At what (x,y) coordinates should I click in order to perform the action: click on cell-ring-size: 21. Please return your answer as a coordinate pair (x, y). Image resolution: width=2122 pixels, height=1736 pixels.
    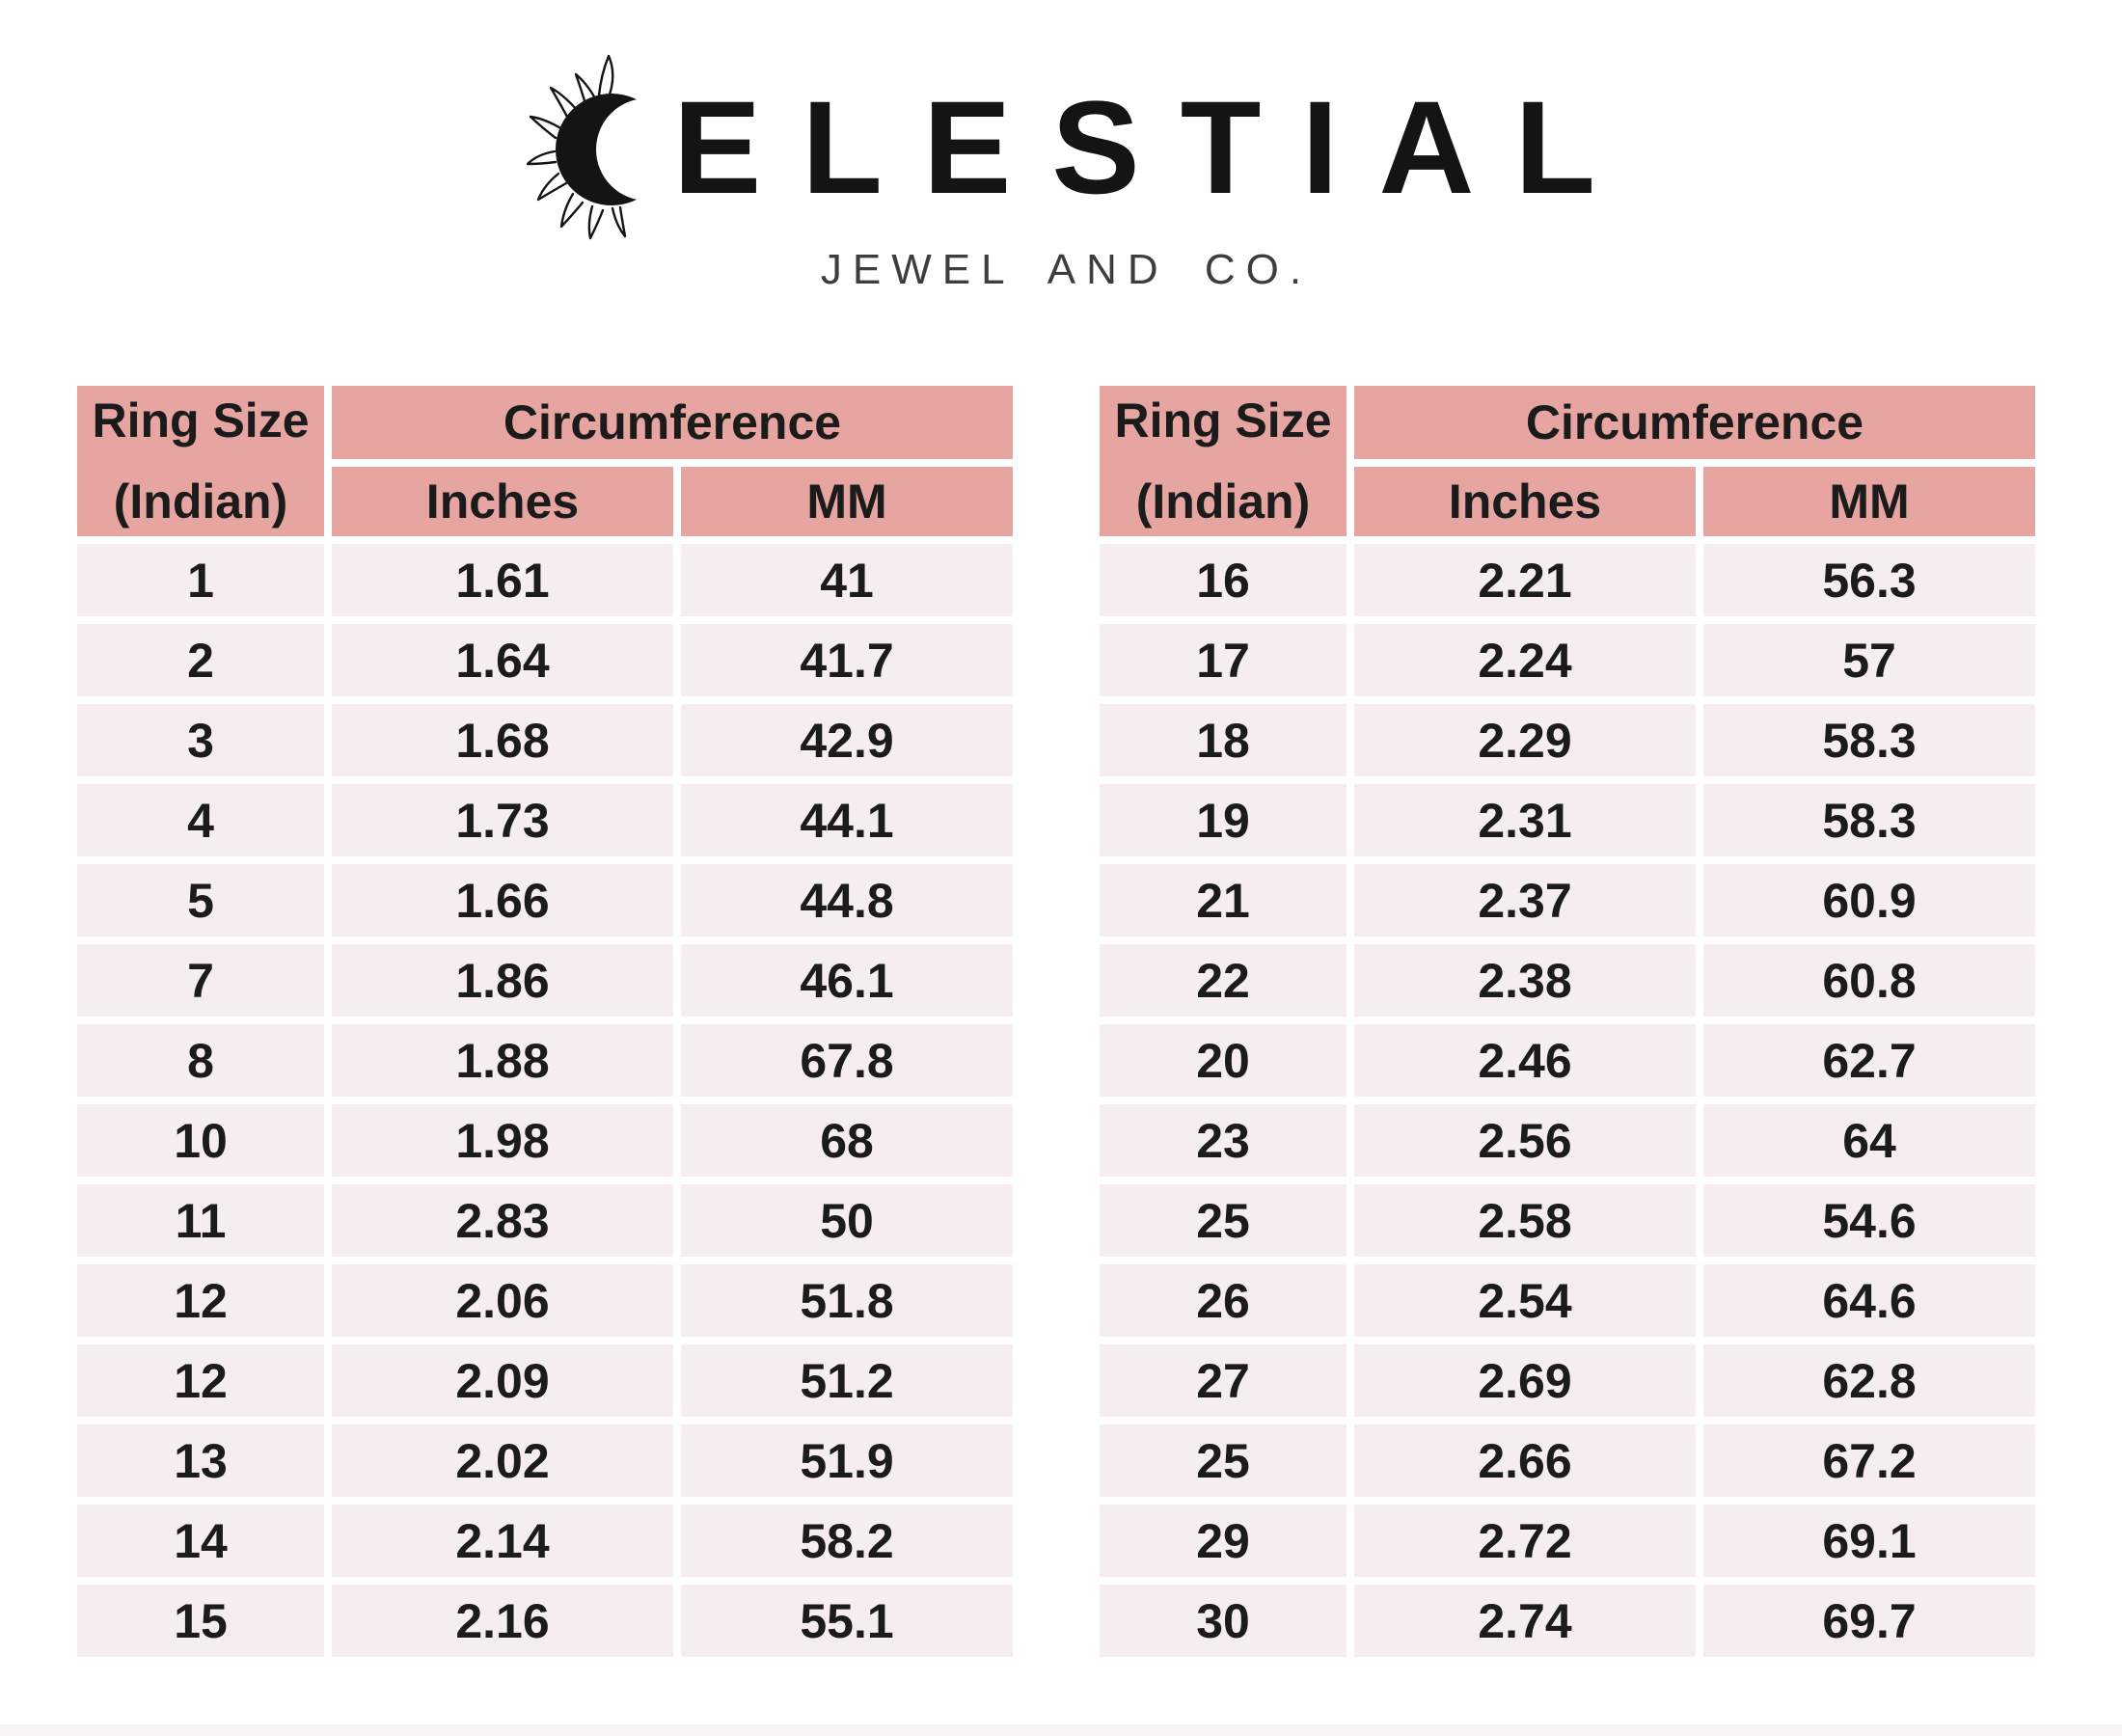
    Looking at the image, I should click on (1224, 900).